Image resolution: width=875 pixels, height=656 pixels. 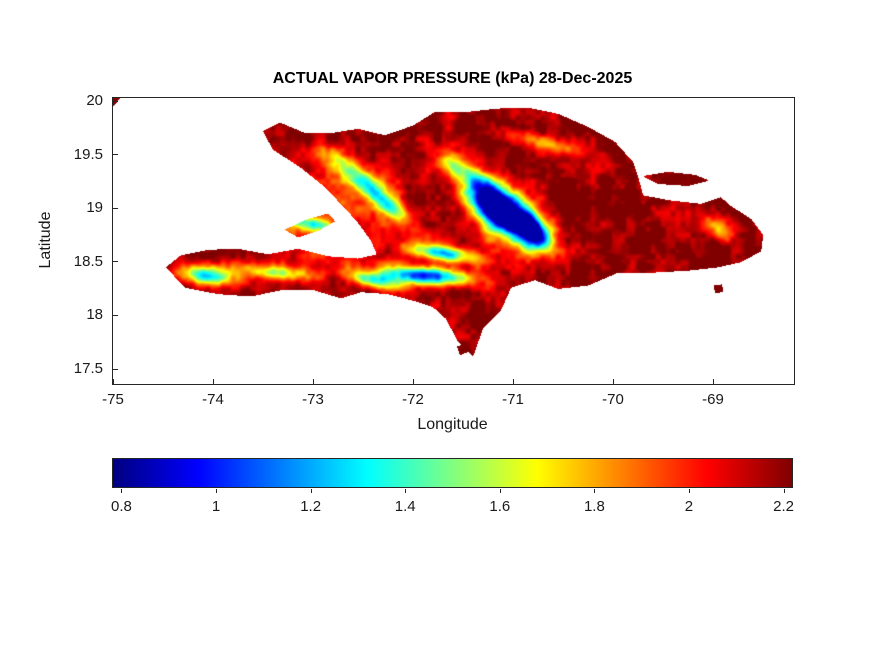 What do you see at coordinates (783, 506) in the screenshot?
I see `colorbar-tick-label: 2.2` at bounding box center [783, 506].